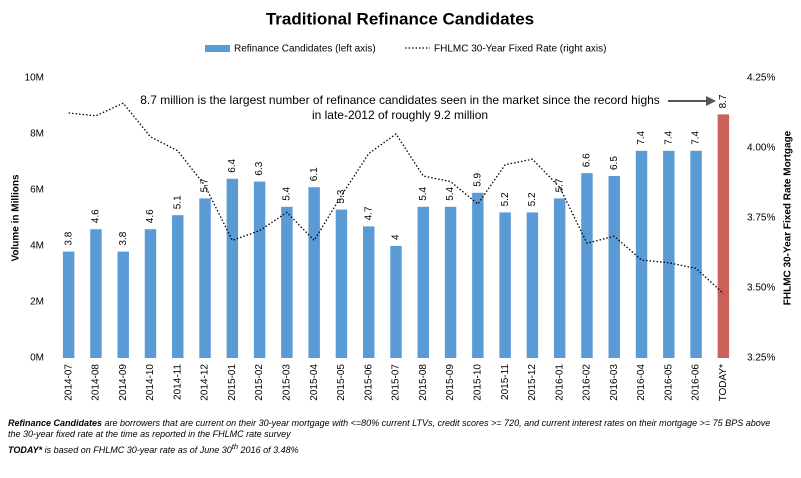 The width and height of the screenshot is (801, 478). Describe the element at coordinates (177, 202) in the screenshot. I see `value-label: 5.1` at that location.